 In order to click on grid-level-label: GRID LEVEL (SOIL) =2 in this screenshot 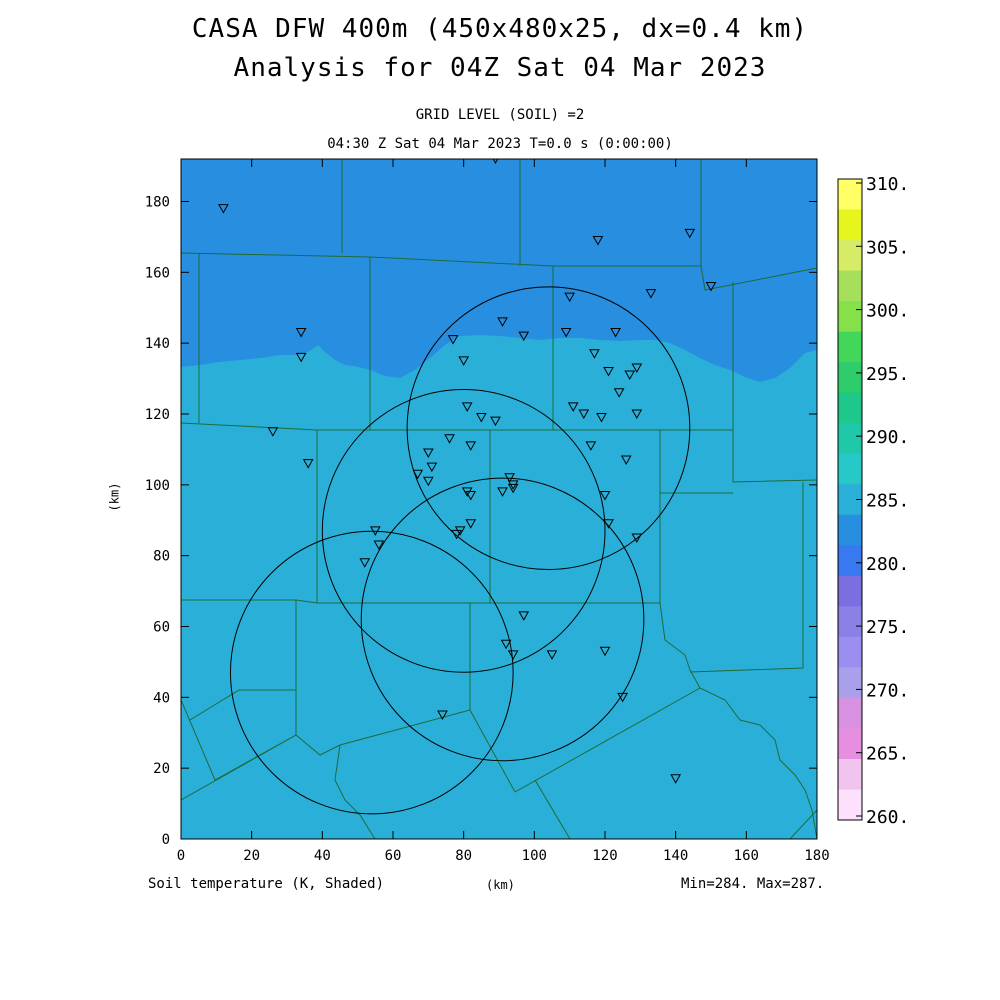, I will do `click(500, 115)`.